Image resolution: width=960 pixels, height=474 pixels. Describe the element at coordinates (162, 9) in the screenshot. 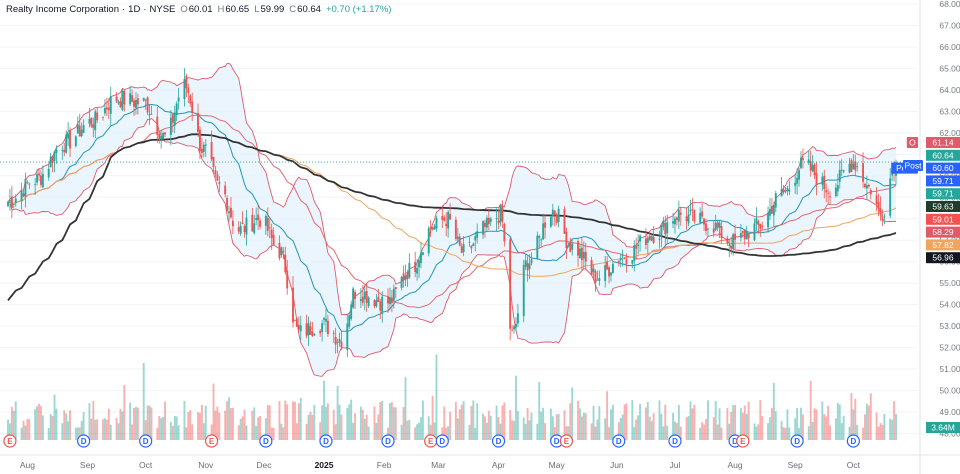

I see `exchange: NYSE` at that location.